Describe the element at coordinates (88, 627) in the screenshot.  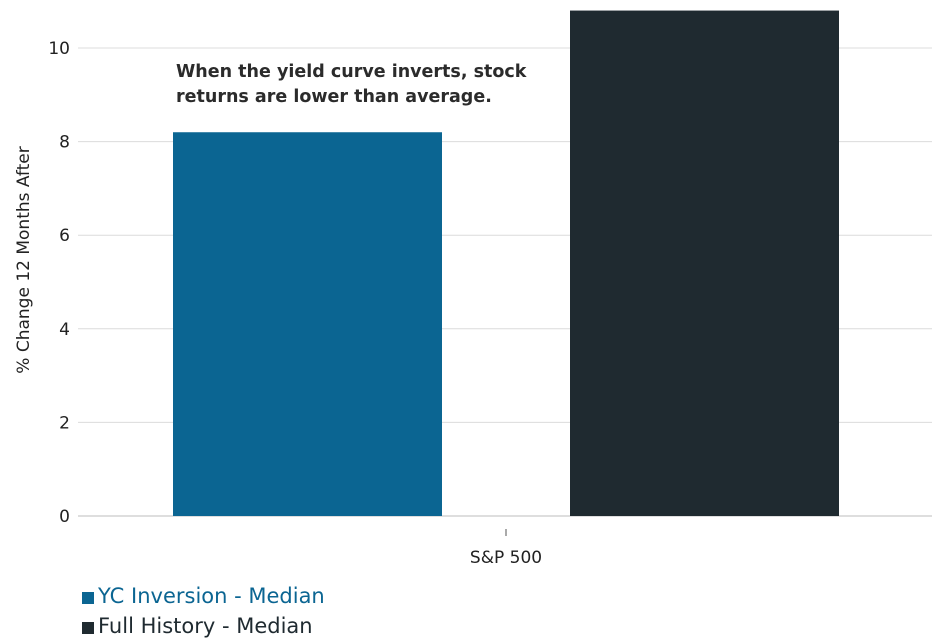
I see `legend-swatch-full-history` at that location.